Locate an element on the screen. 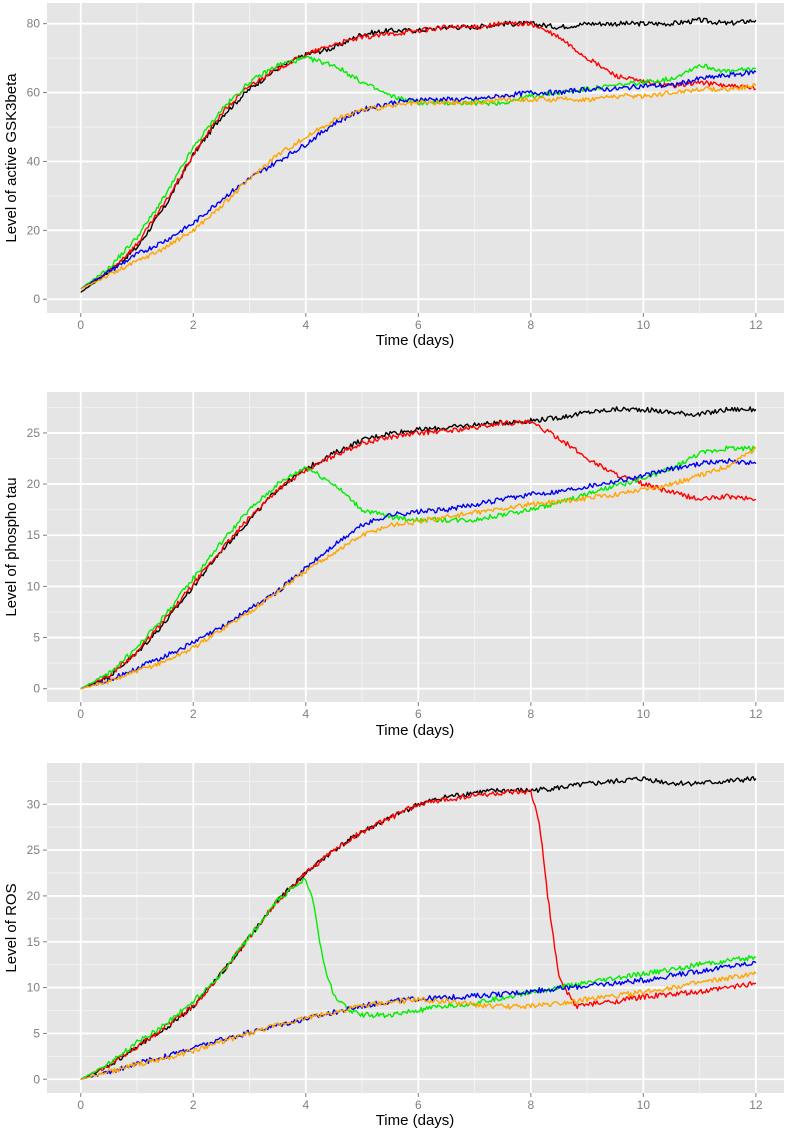  series-line-orange is located at coordinates (418, 1025).